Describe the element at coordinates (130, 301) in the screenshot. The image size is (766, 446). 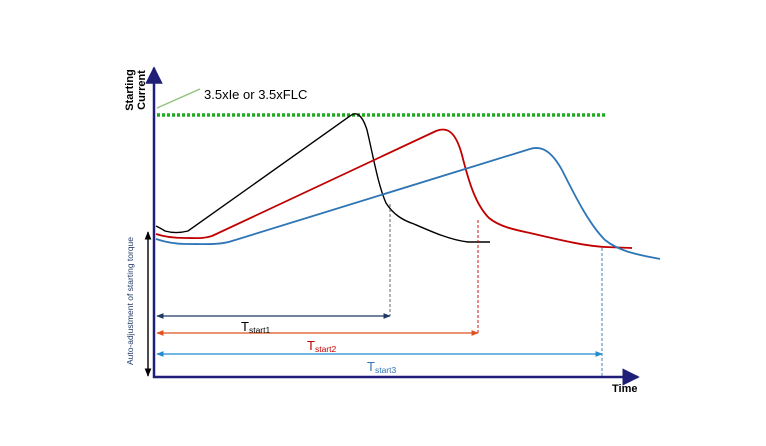
I see `torque-adjust-label: Auto-adjustment of starting torque` at that location.